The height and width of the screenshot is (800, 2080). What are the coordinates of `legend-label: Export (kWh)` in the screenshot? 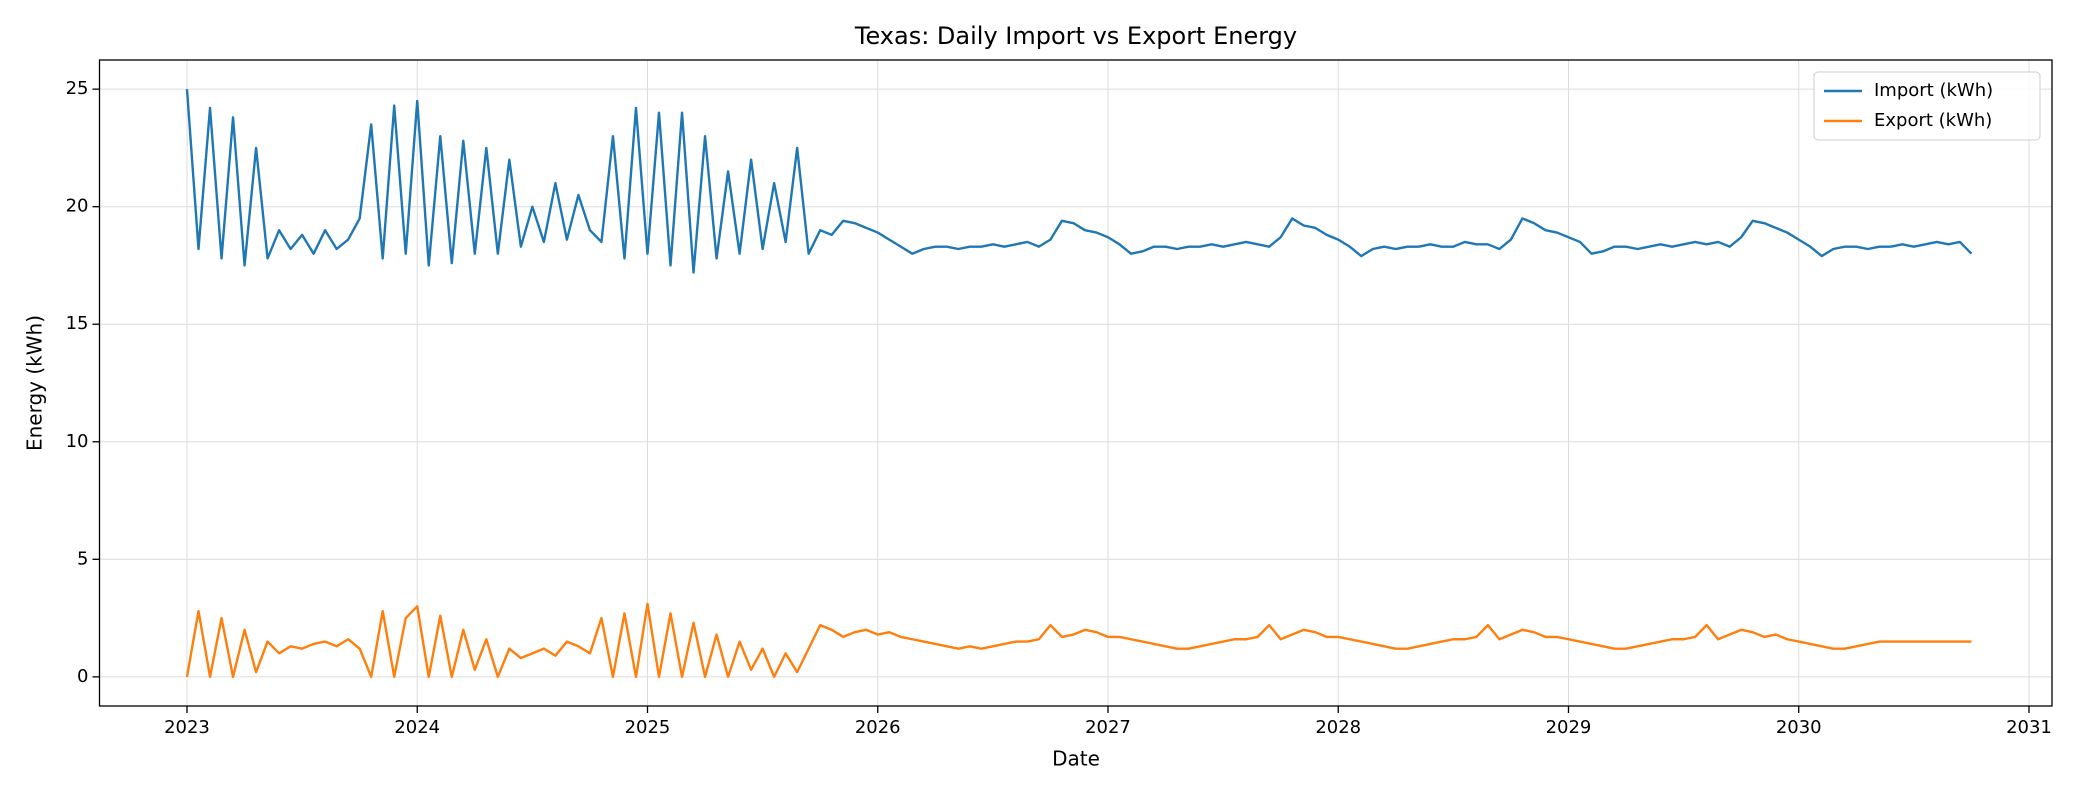 It's located at (1933, 120).